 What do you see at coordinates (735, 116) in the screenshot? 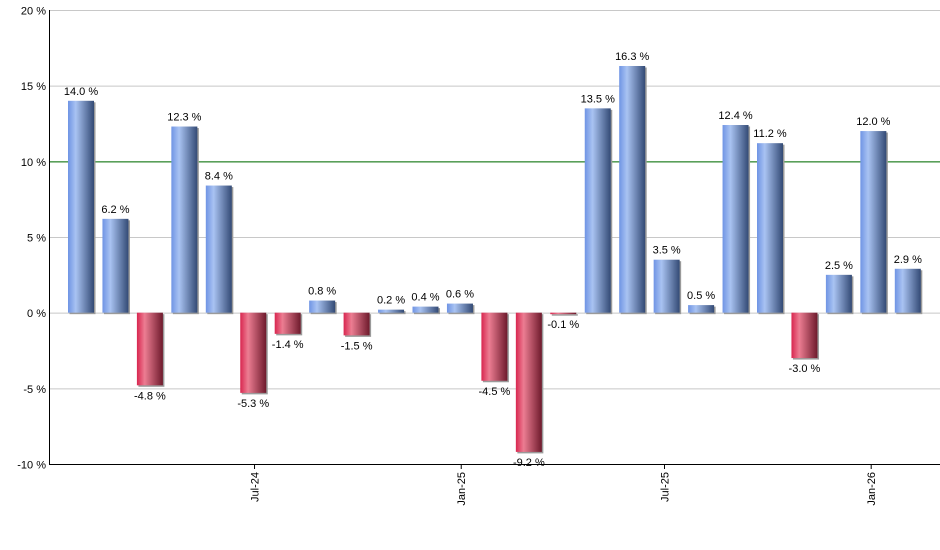
I see `bar-value-label: 12.4 %` at bounding box center [735, 116].